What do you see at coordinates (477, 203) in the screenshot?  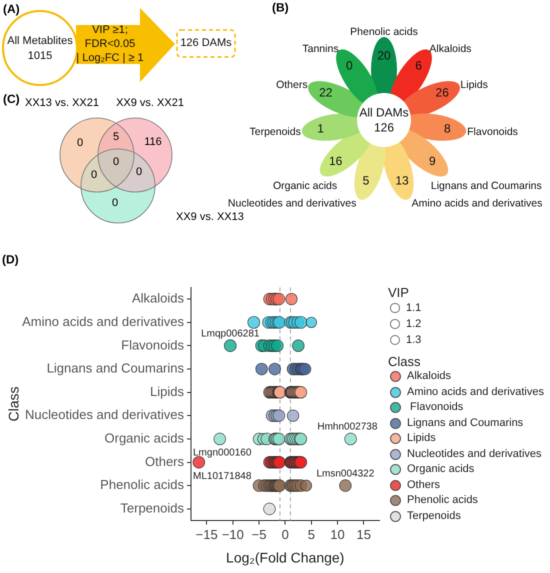 I see `category-label: Amino acids and derivatives` at bounding box center [477, 203].